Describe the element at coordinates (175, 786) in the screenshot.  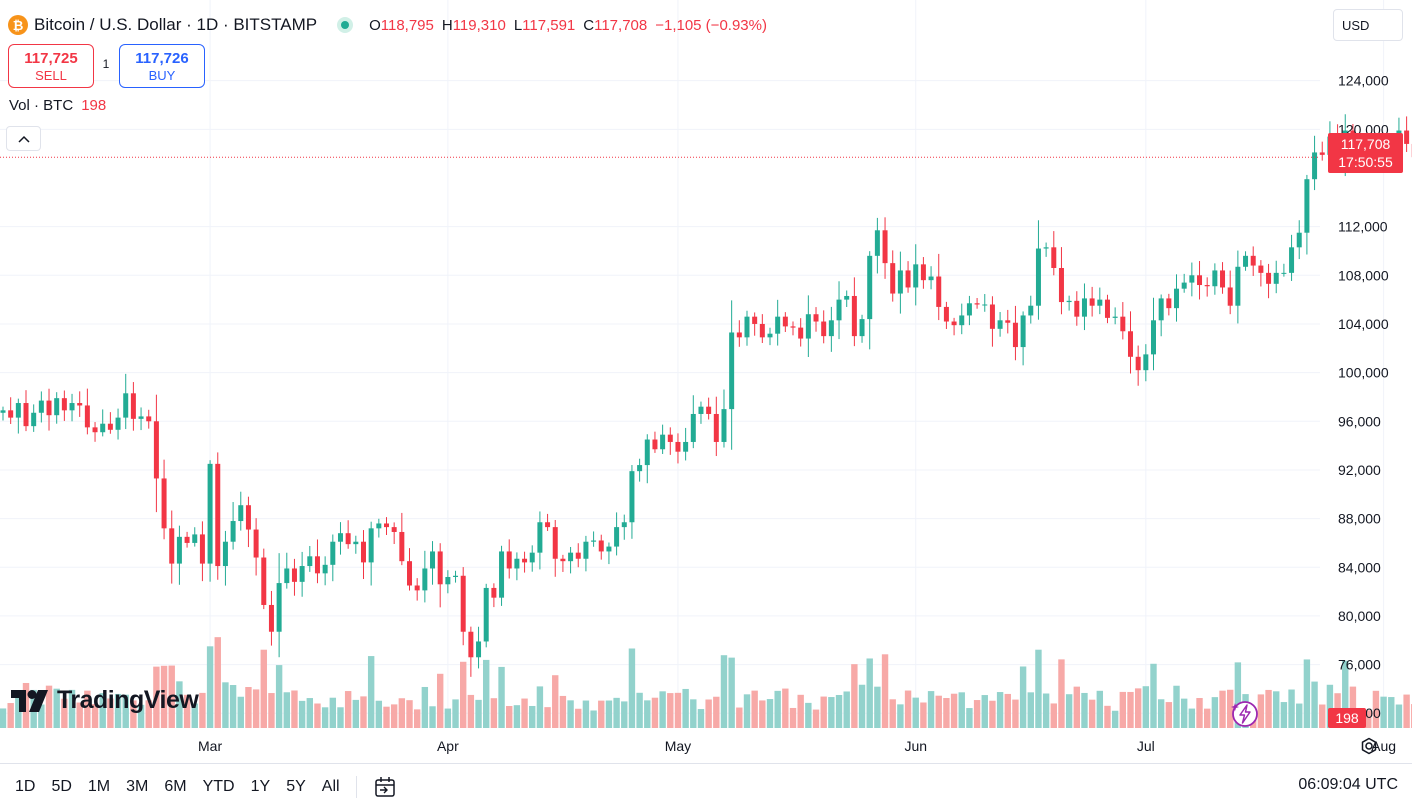
I see `range-6m: 6M` at that location.